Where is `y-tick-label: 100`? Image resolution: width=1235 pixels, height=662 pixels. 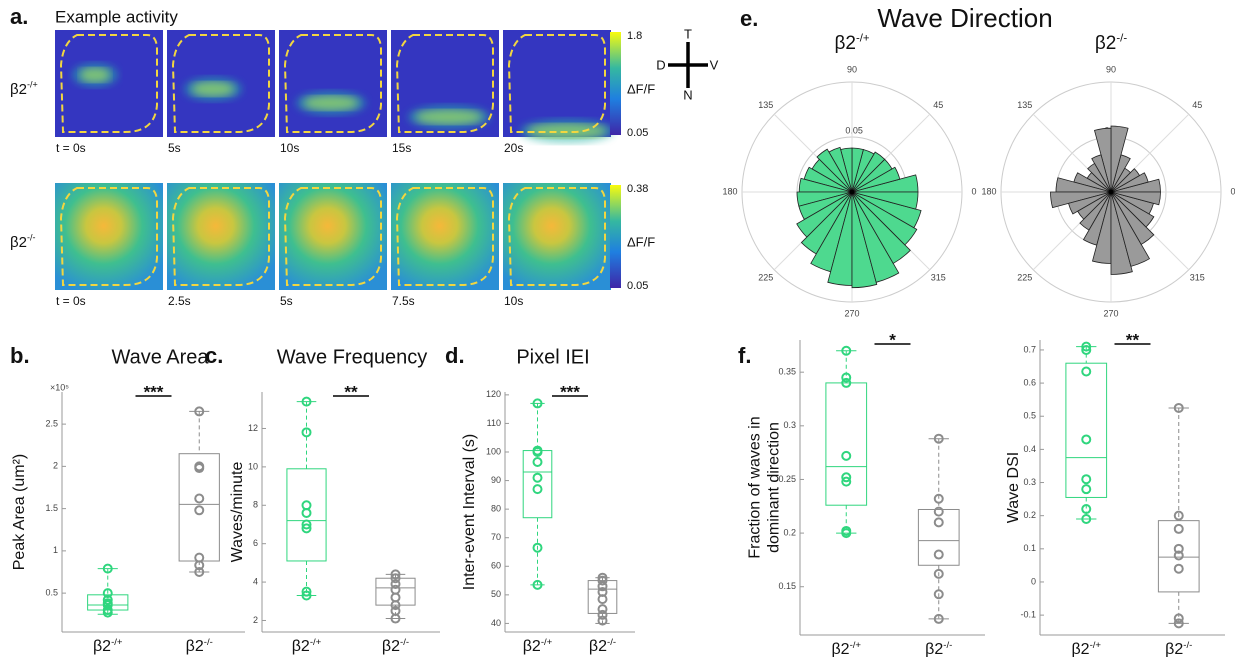
y-tick-label: 100 is located at coordinates (493, 451).